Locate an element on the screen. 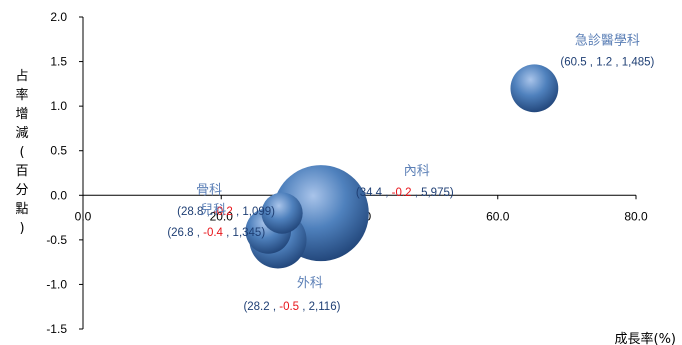  y-tick-label: 1.0 is located at coordinates (58, 106).